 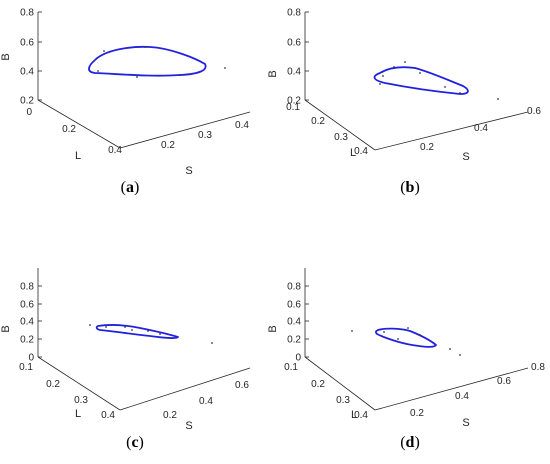 I want to click on panel-caption: (c), so click(x=135, y=442).